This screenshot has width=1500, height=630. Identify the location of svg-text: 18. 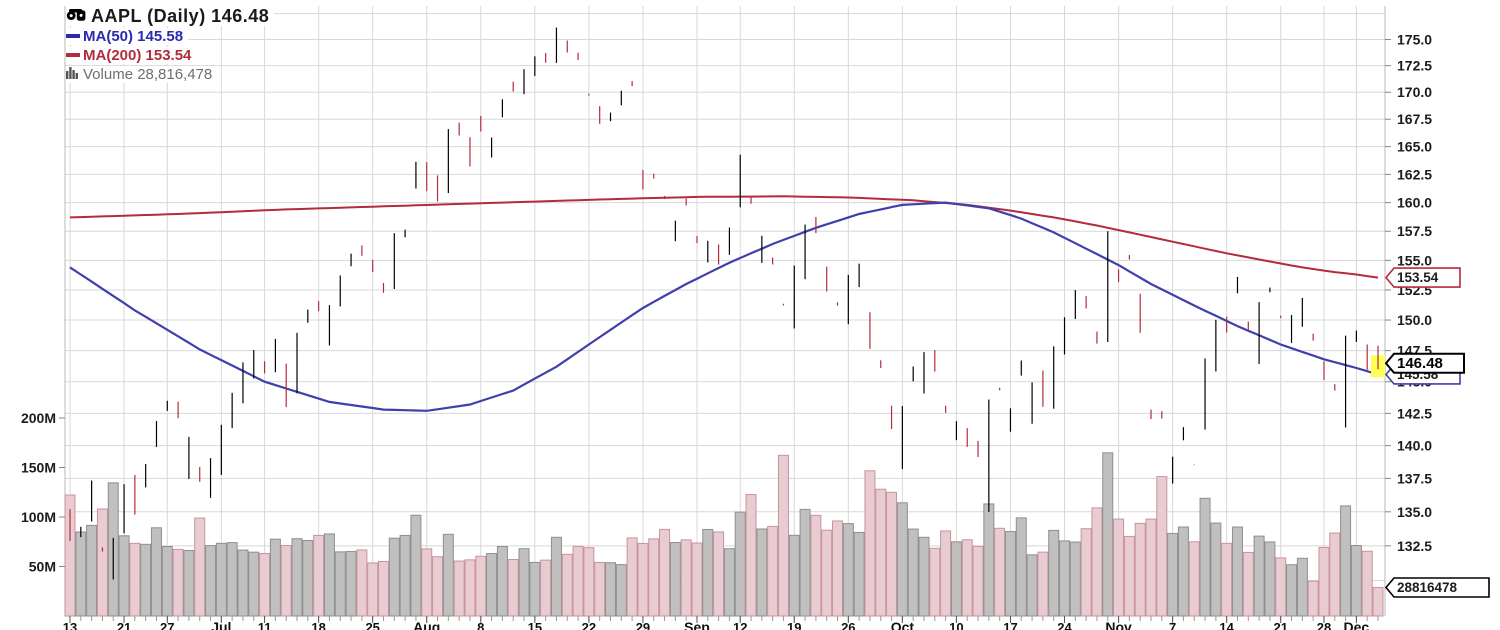
(318, 625).